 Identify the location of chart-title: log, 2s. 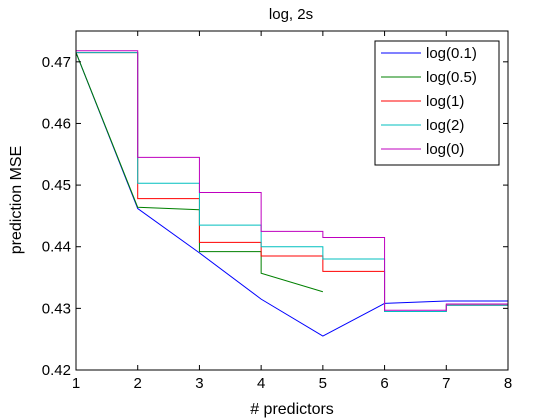
(291, 14).